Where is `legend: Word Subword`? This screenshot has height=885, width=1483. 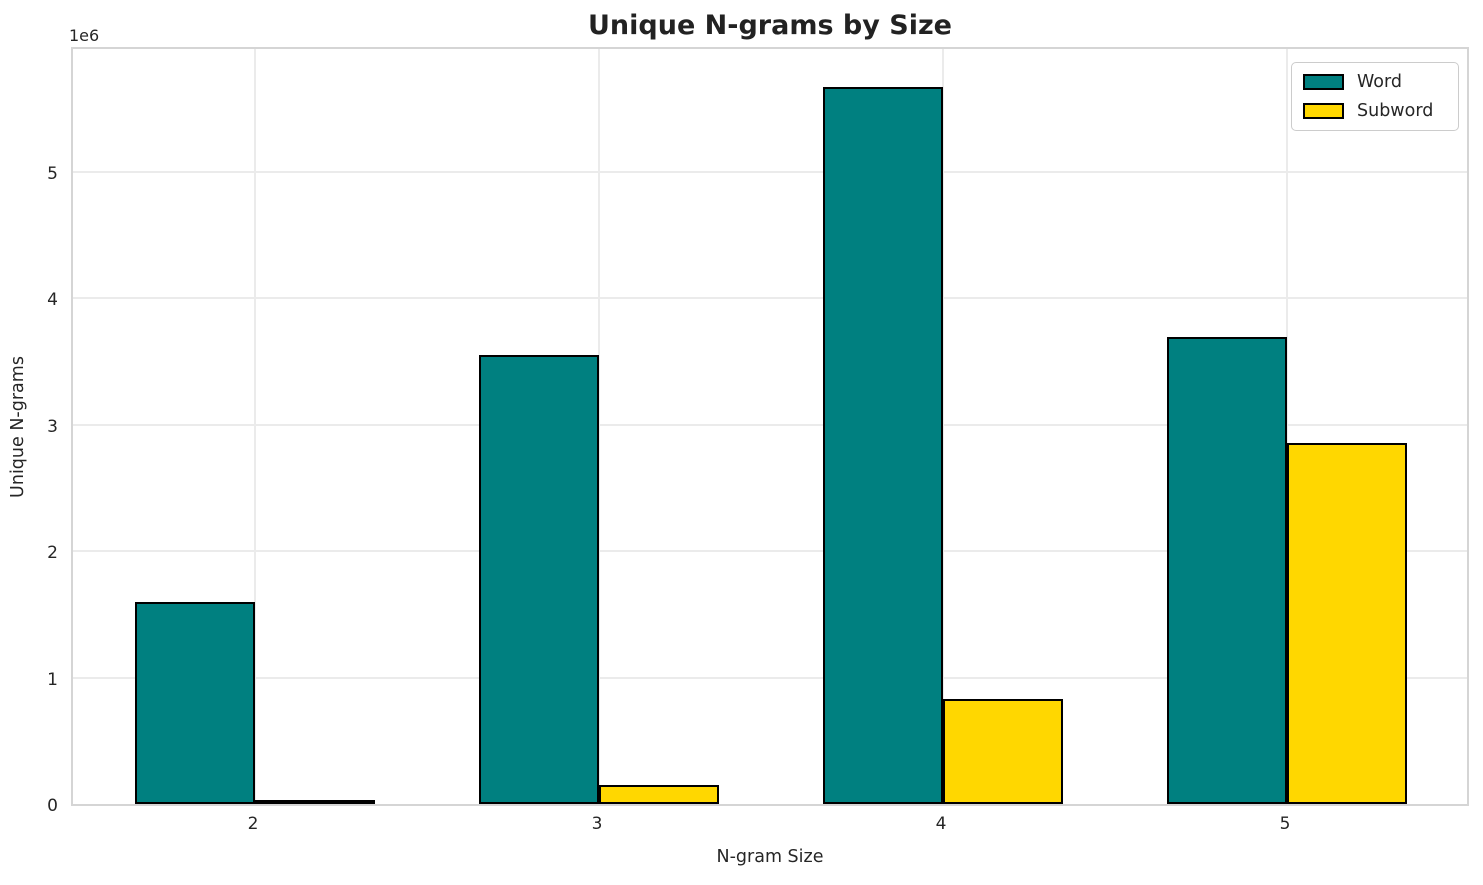
legend: Word Subword is located at coordinates (1375, 96).